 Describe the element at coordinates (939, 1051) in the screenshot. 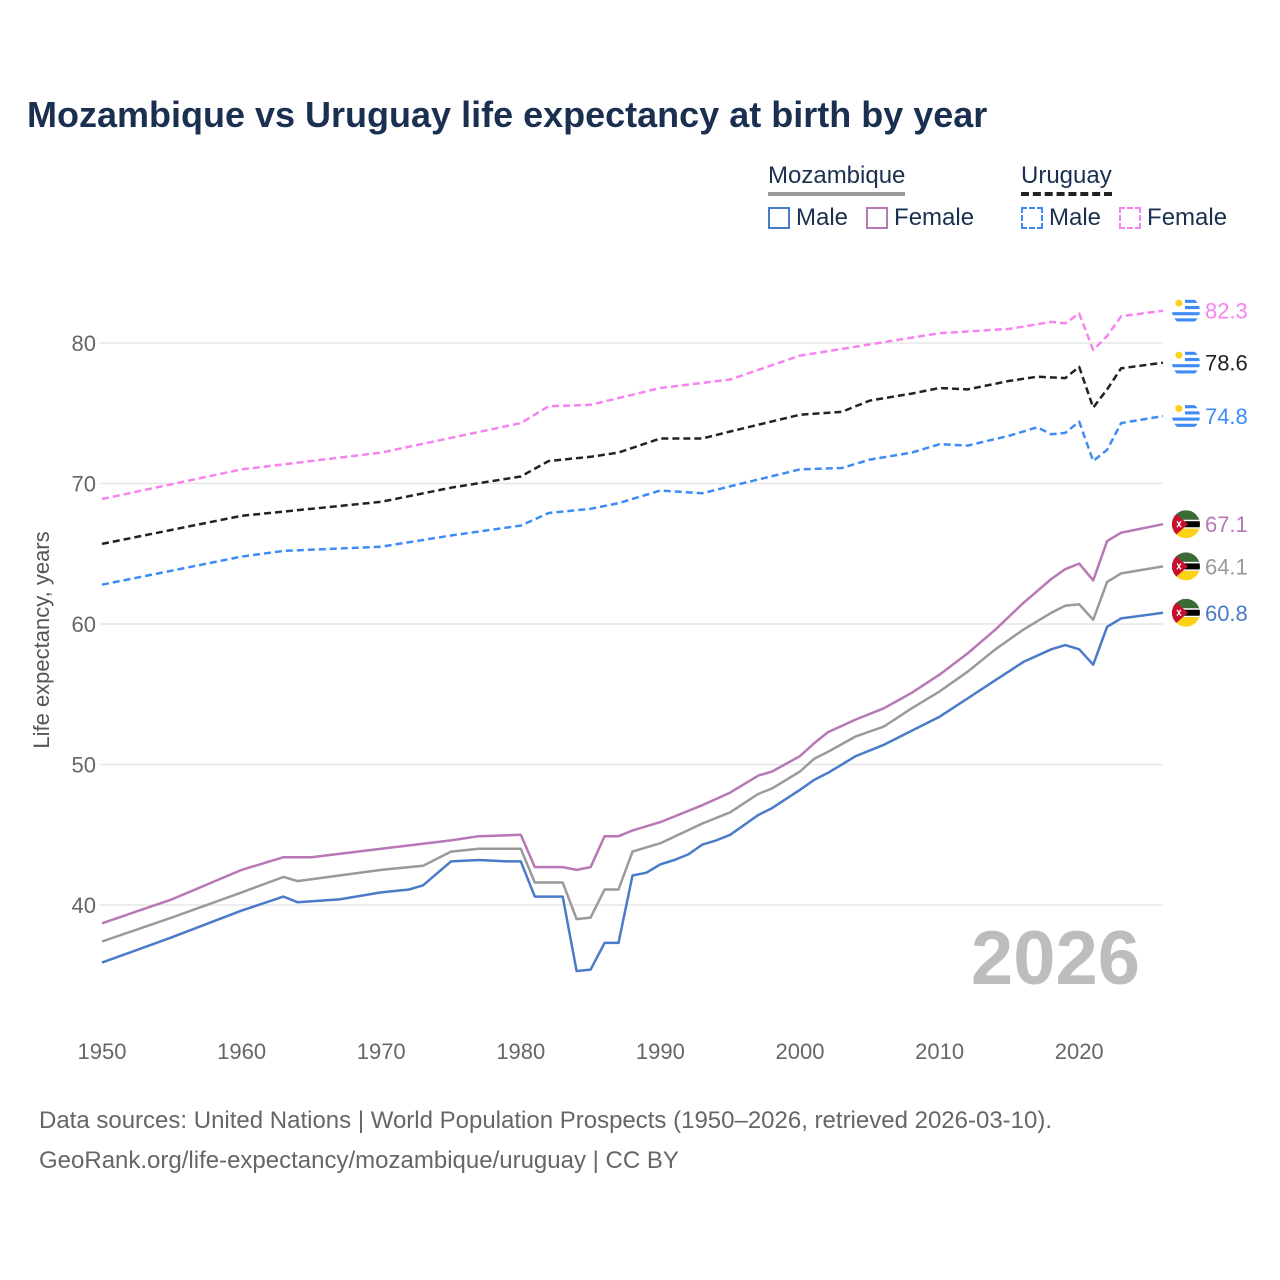

I see `x-tick-label: 2010` at that location.